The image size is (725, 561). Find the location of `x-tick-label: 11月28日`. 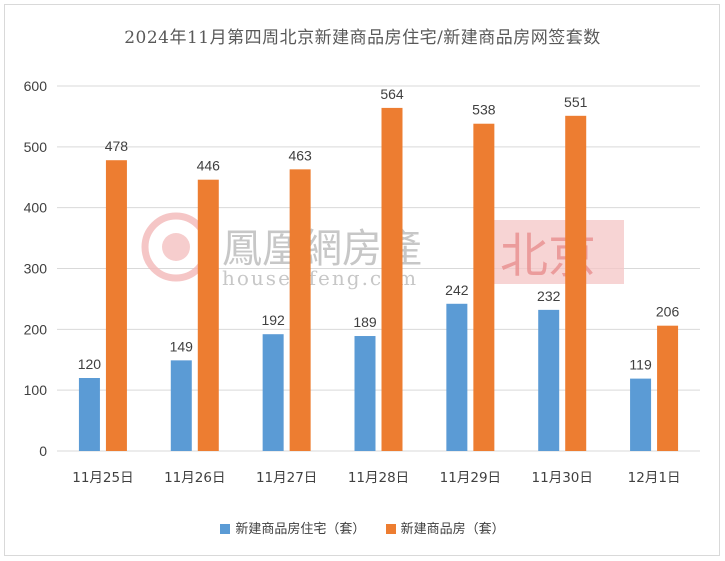

x-tick-label: 11月28日 is located at coordinates (378, 478).